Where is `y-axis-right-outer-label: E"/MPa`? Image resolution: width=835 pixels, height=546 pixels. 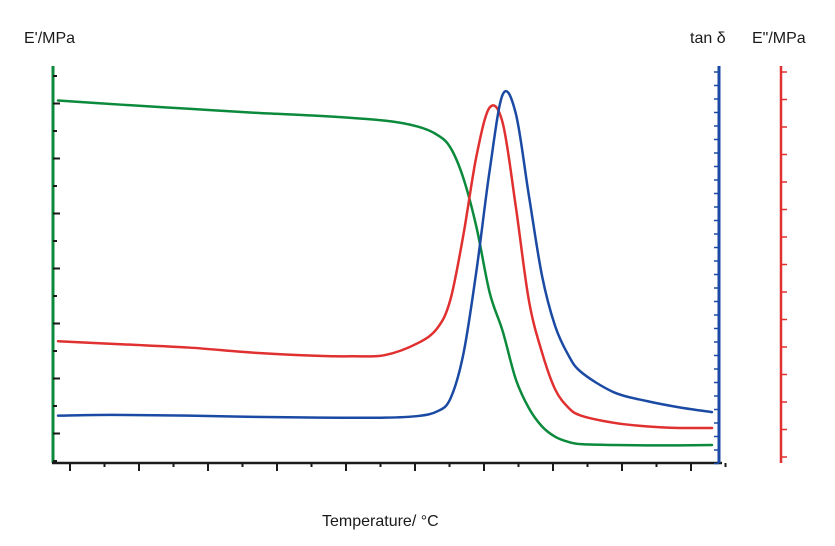 y-axis-right-outer-label: E"/MPa is located at coordinates (779, 38).